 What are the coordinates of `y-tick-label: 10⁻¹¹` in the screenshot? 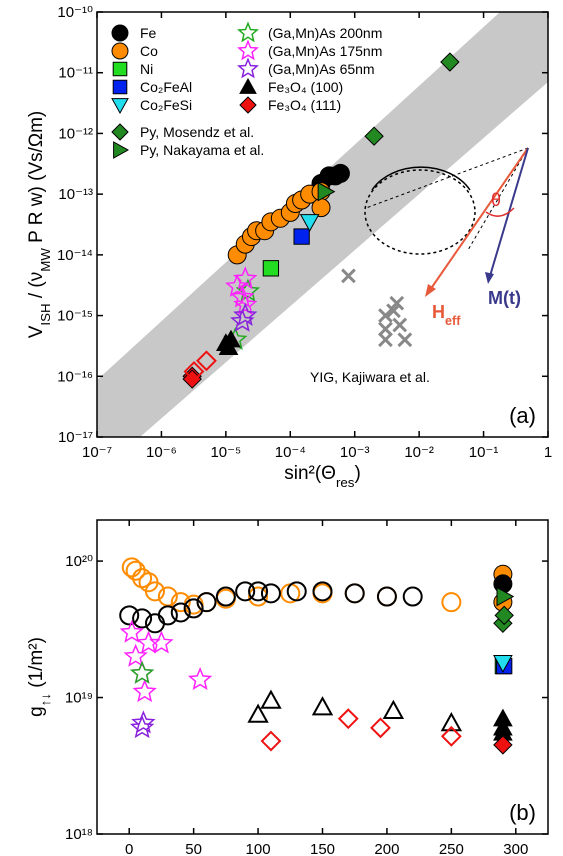 It's located at (75, 73).